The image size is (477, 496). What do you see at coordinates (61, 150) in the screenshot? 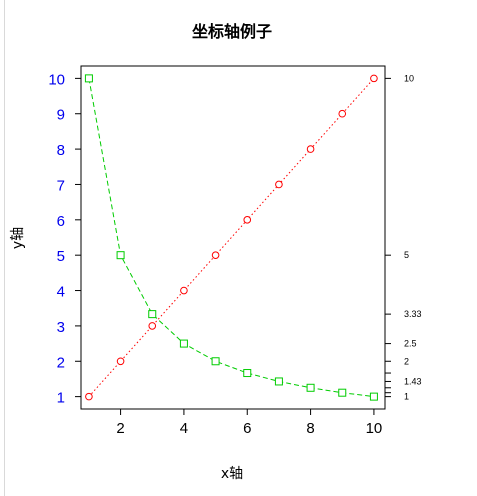
I see `y-left-tick-label: 8` at bounding box center [61, 150].